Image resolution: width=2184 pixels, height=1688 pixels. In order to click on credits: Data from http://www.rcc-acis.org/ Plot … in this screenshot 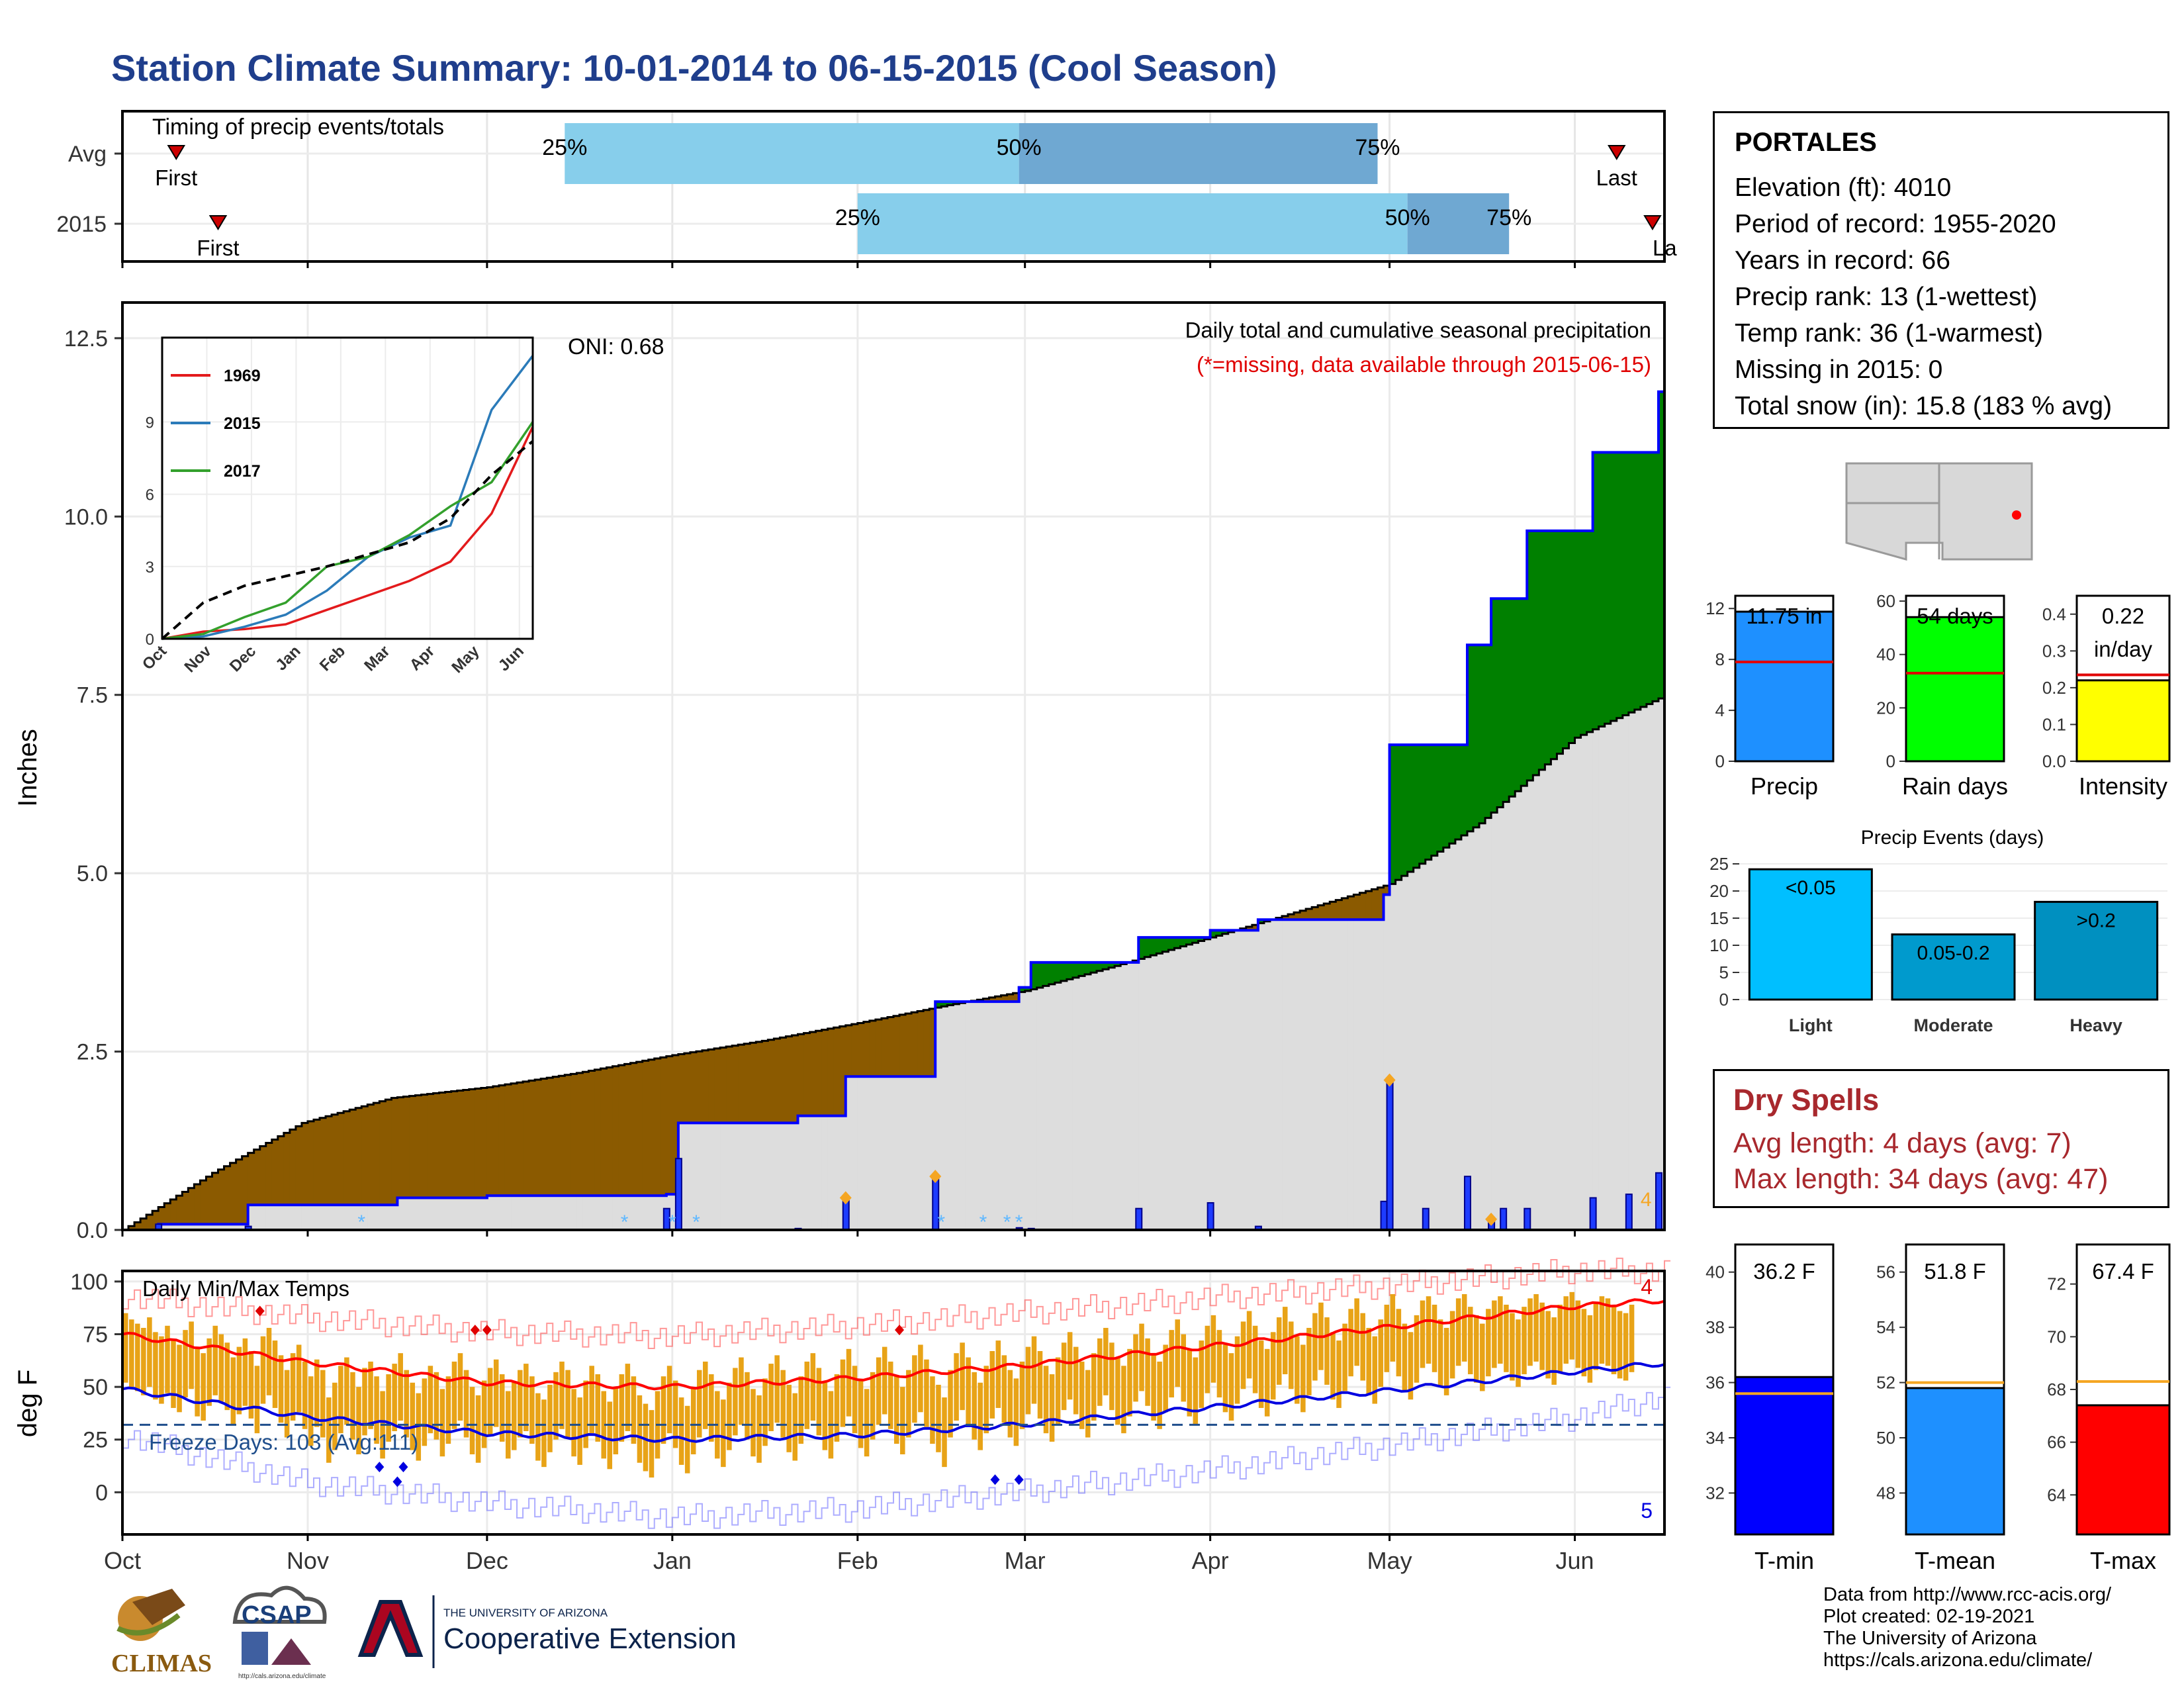, I will do `click(1967, 1627)`.